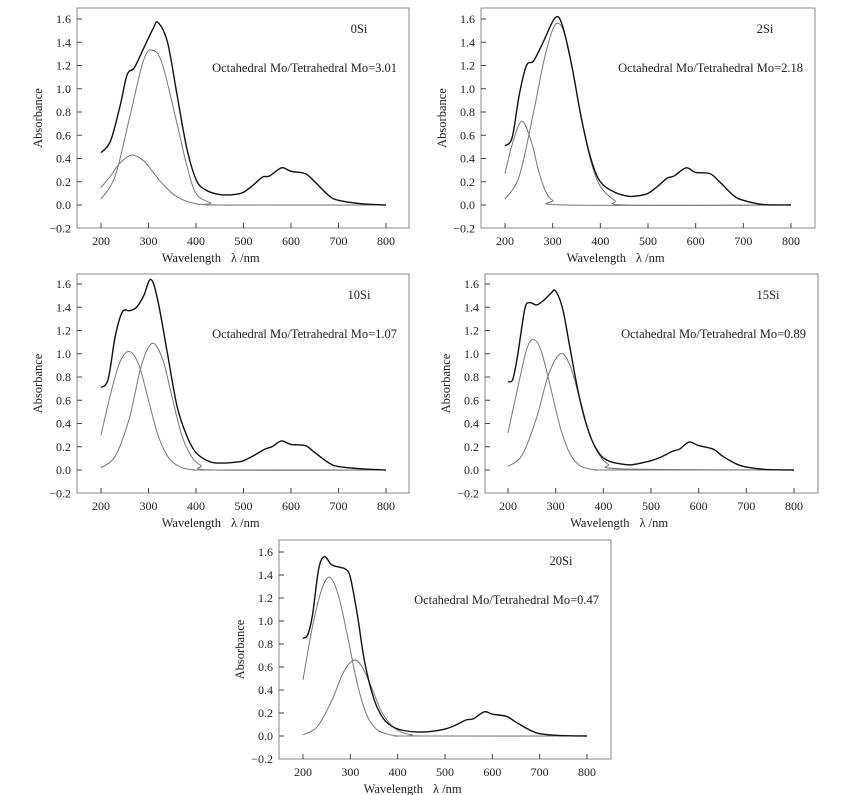  I want to click on ratio-annotation: Octahedral Mo/Tetrahedral Mo=0.47, so click(506, 600).